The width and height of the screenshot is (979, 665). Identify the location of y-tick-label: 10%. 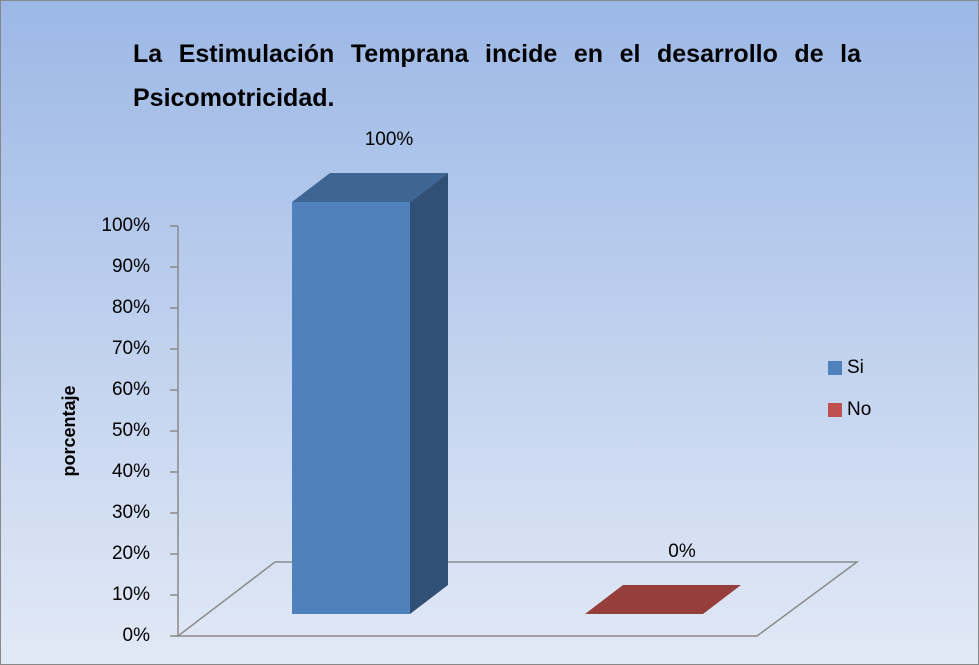
(131, 594).